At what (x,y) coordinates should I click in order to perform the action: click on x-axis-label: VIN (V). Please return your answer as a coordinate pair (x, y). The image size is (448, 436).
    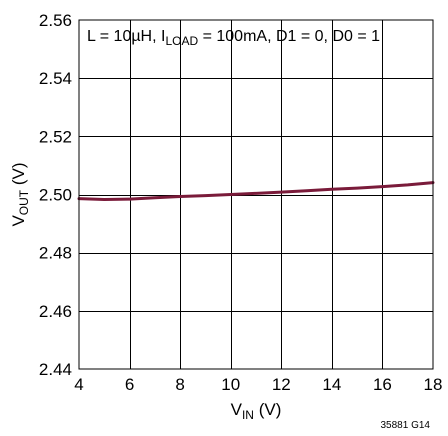
    Looking at the image, I should click on (256, 411).